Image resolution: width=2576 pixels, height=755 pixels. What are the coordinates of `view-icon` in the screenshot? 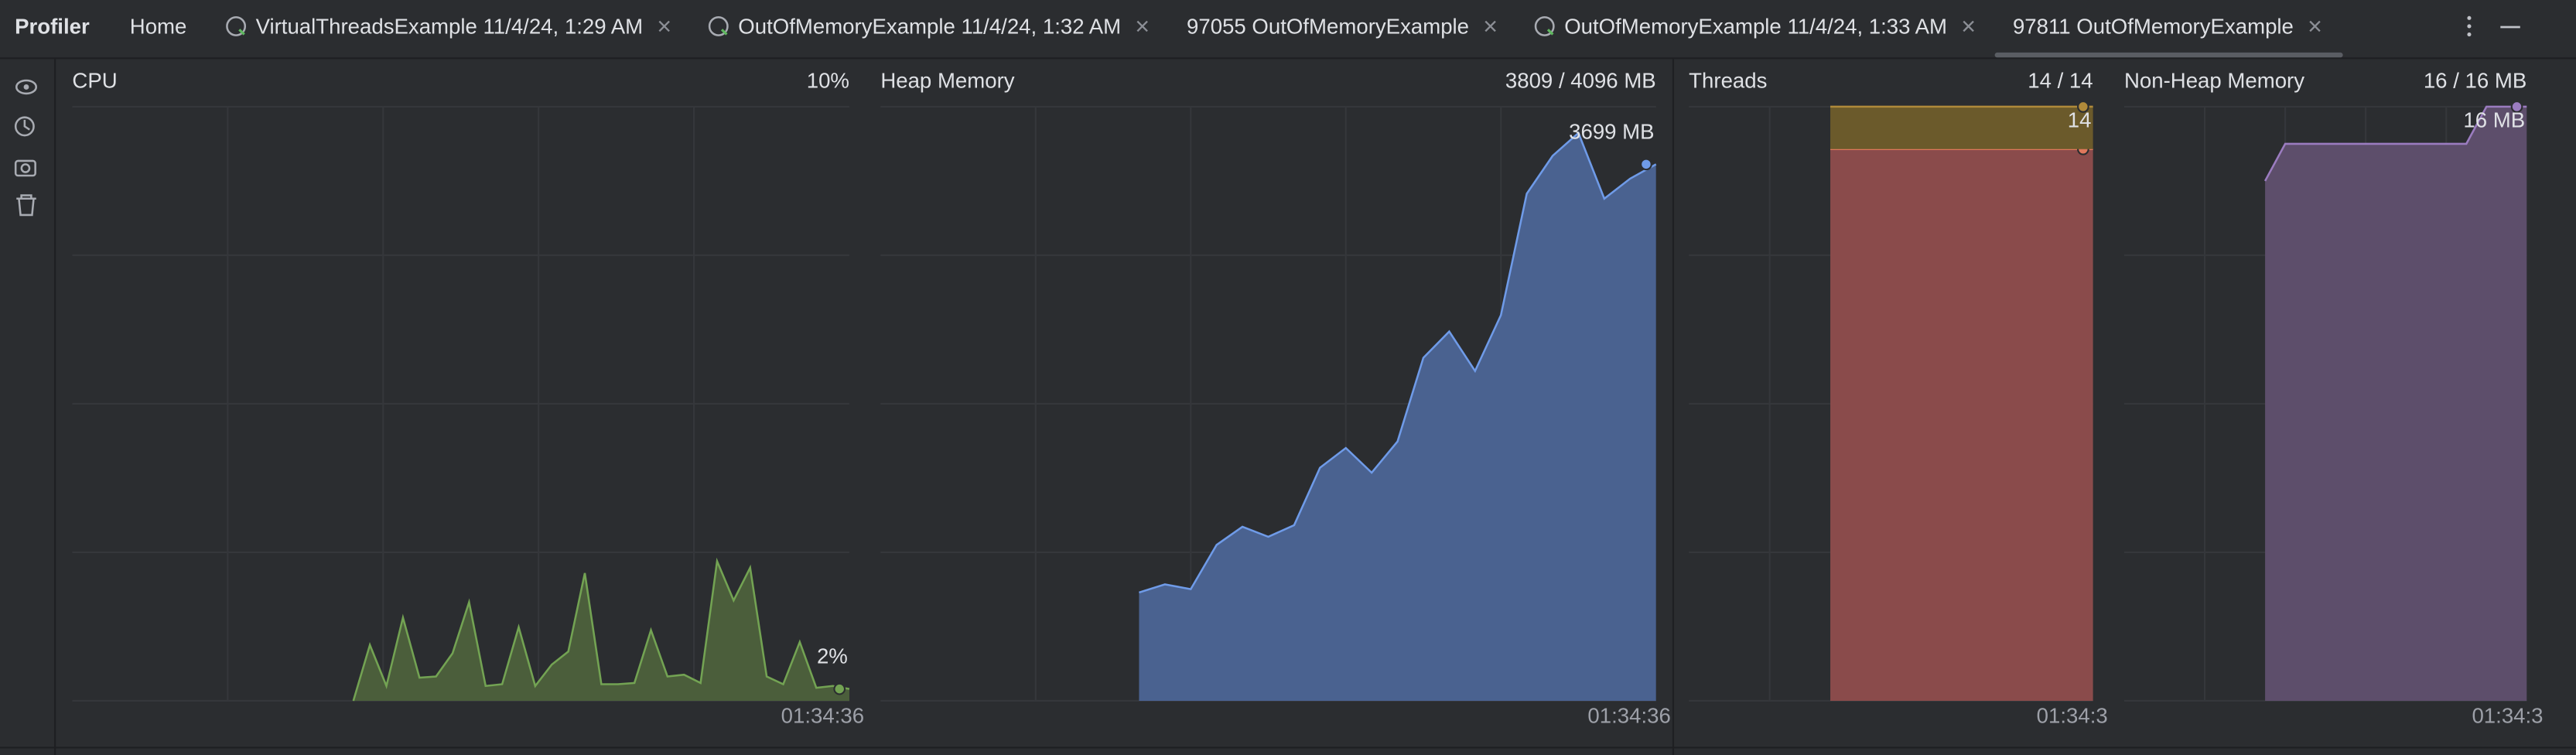 It's located at (26, 87).